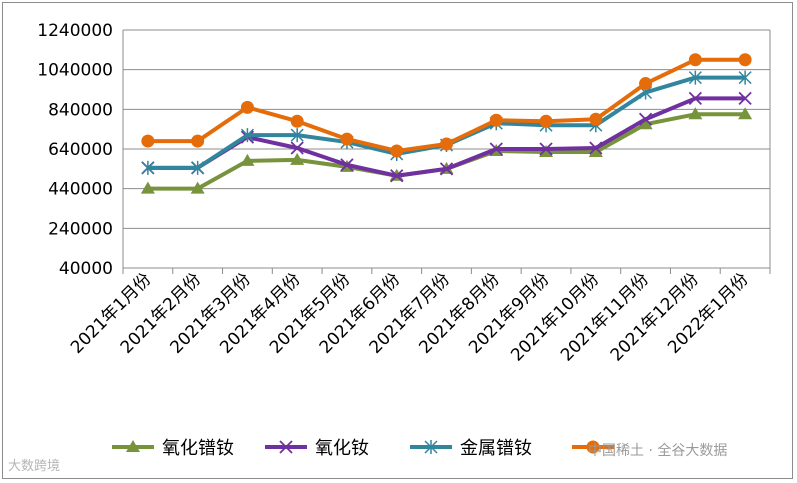 This screenshot has width=797, height=483. What do you see at coordinates (496, 448) in the screenshot?
I see `legend-label: 金属镨钕` at bounding box center [496, 448].